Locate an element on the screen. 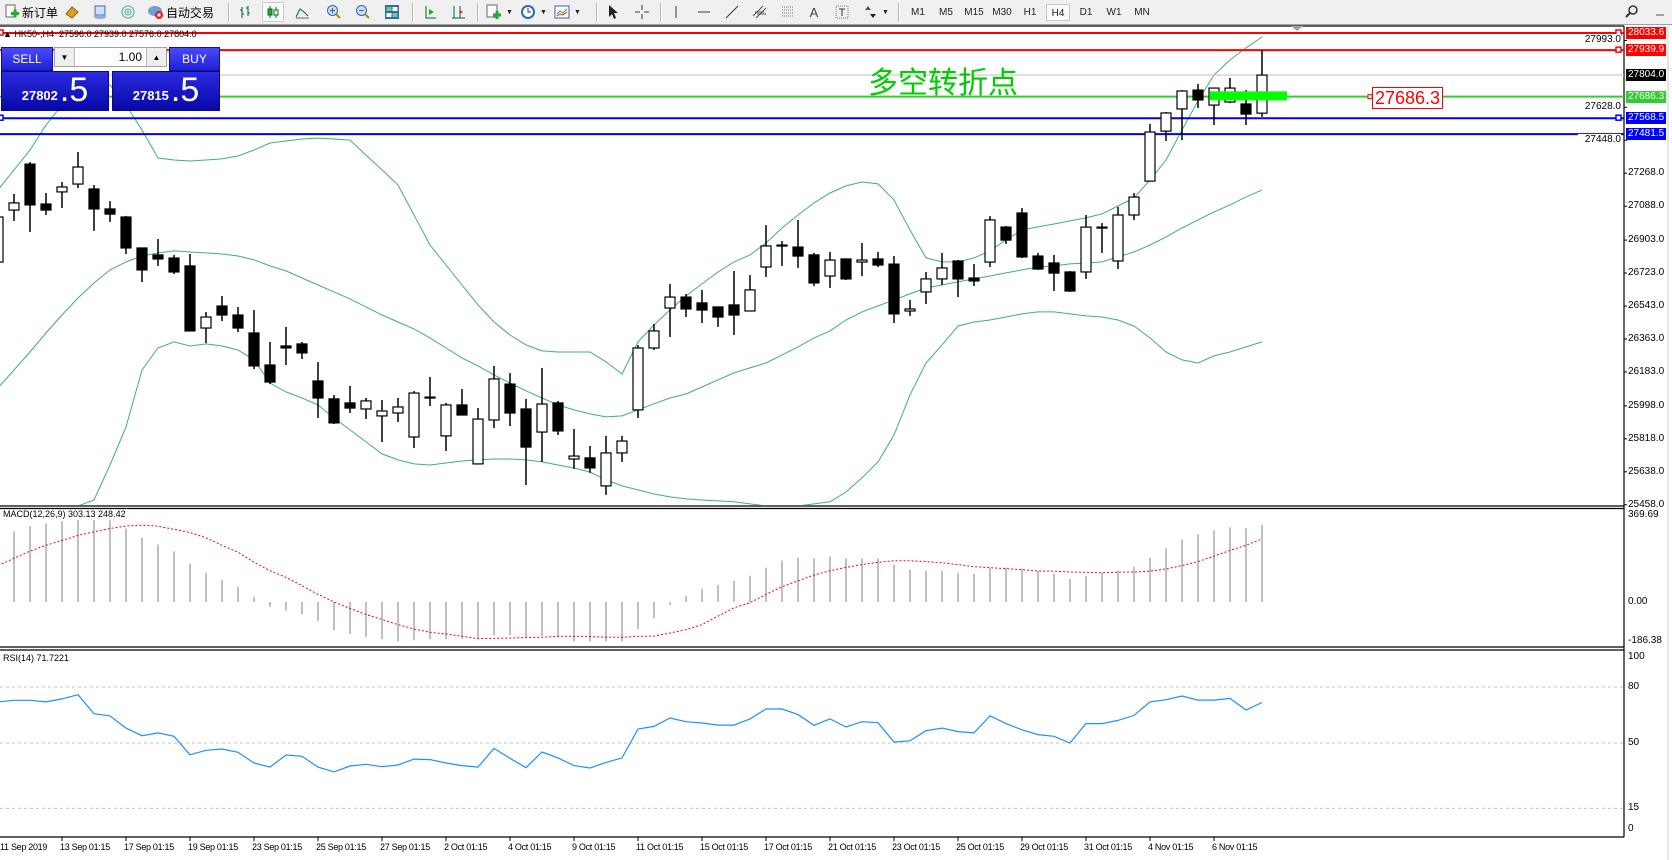 The width and height of the screenshot is (1672, 860). price-tick-label: 27448.0 is located at coordinates (1599, 140).